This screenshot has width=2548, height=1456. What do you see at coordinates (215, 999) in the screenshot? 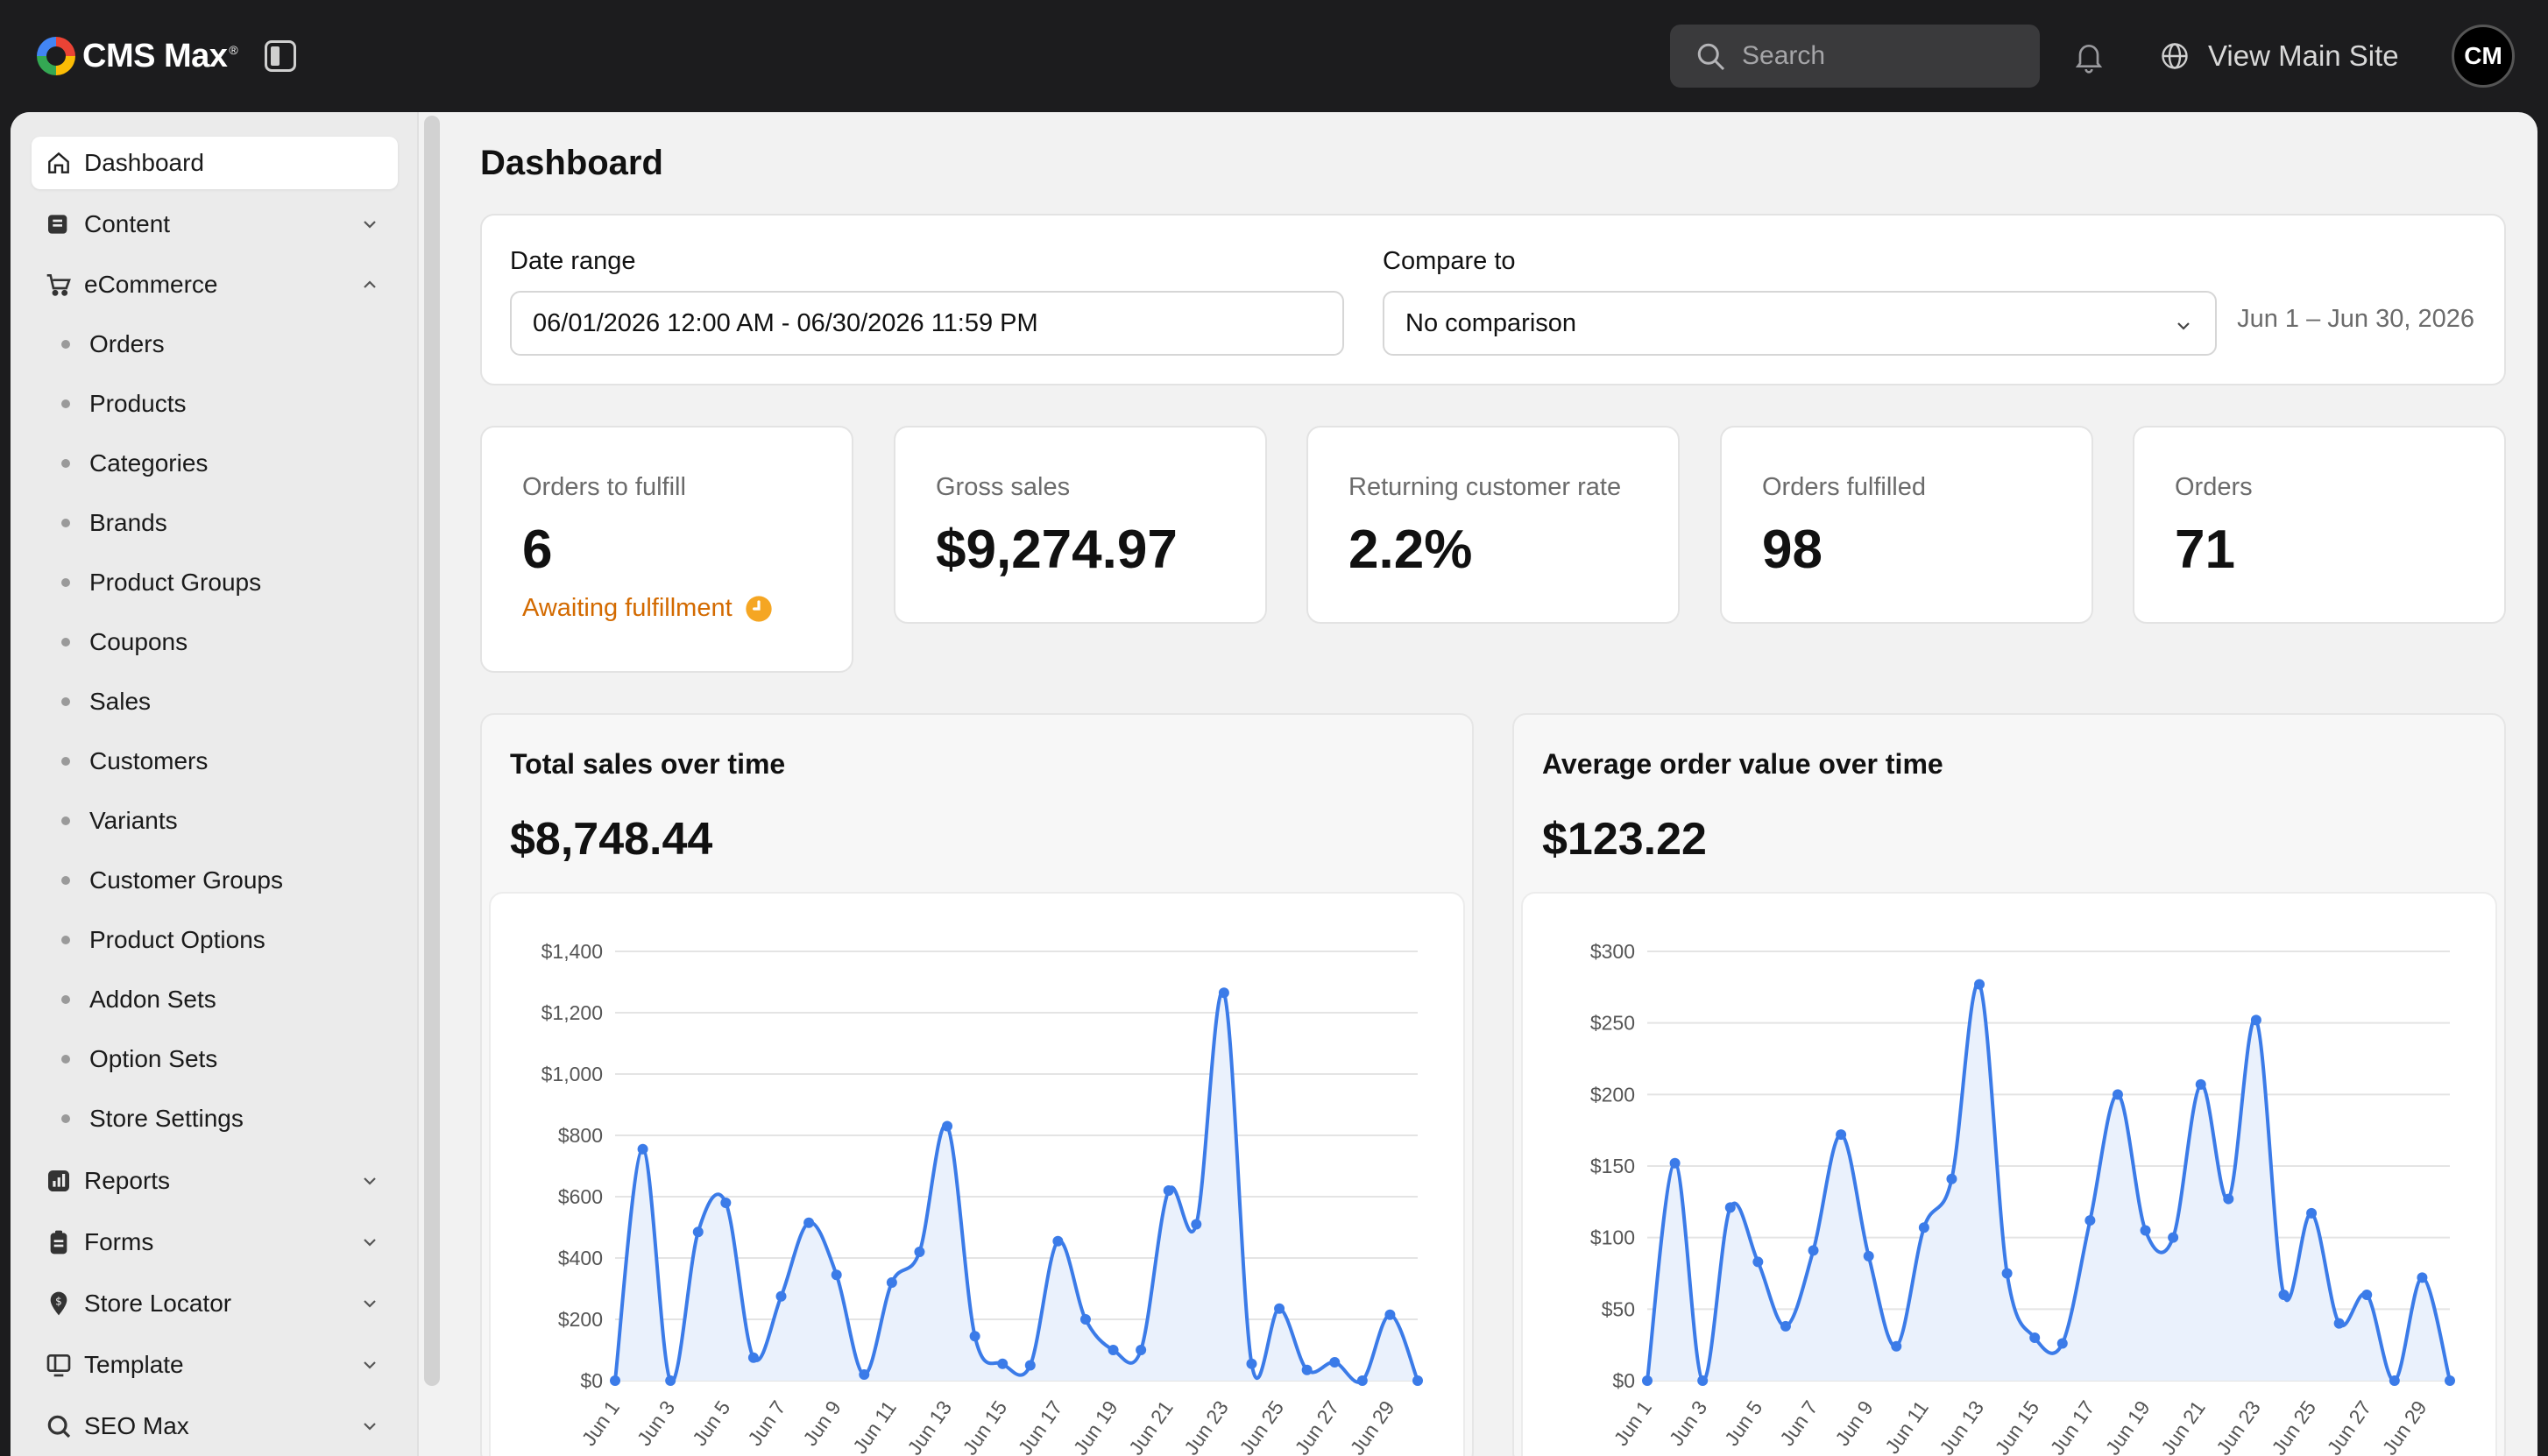
I see `sidebar-subitem-addon-sets: Addon Sets` at bounding box center [215, 999].